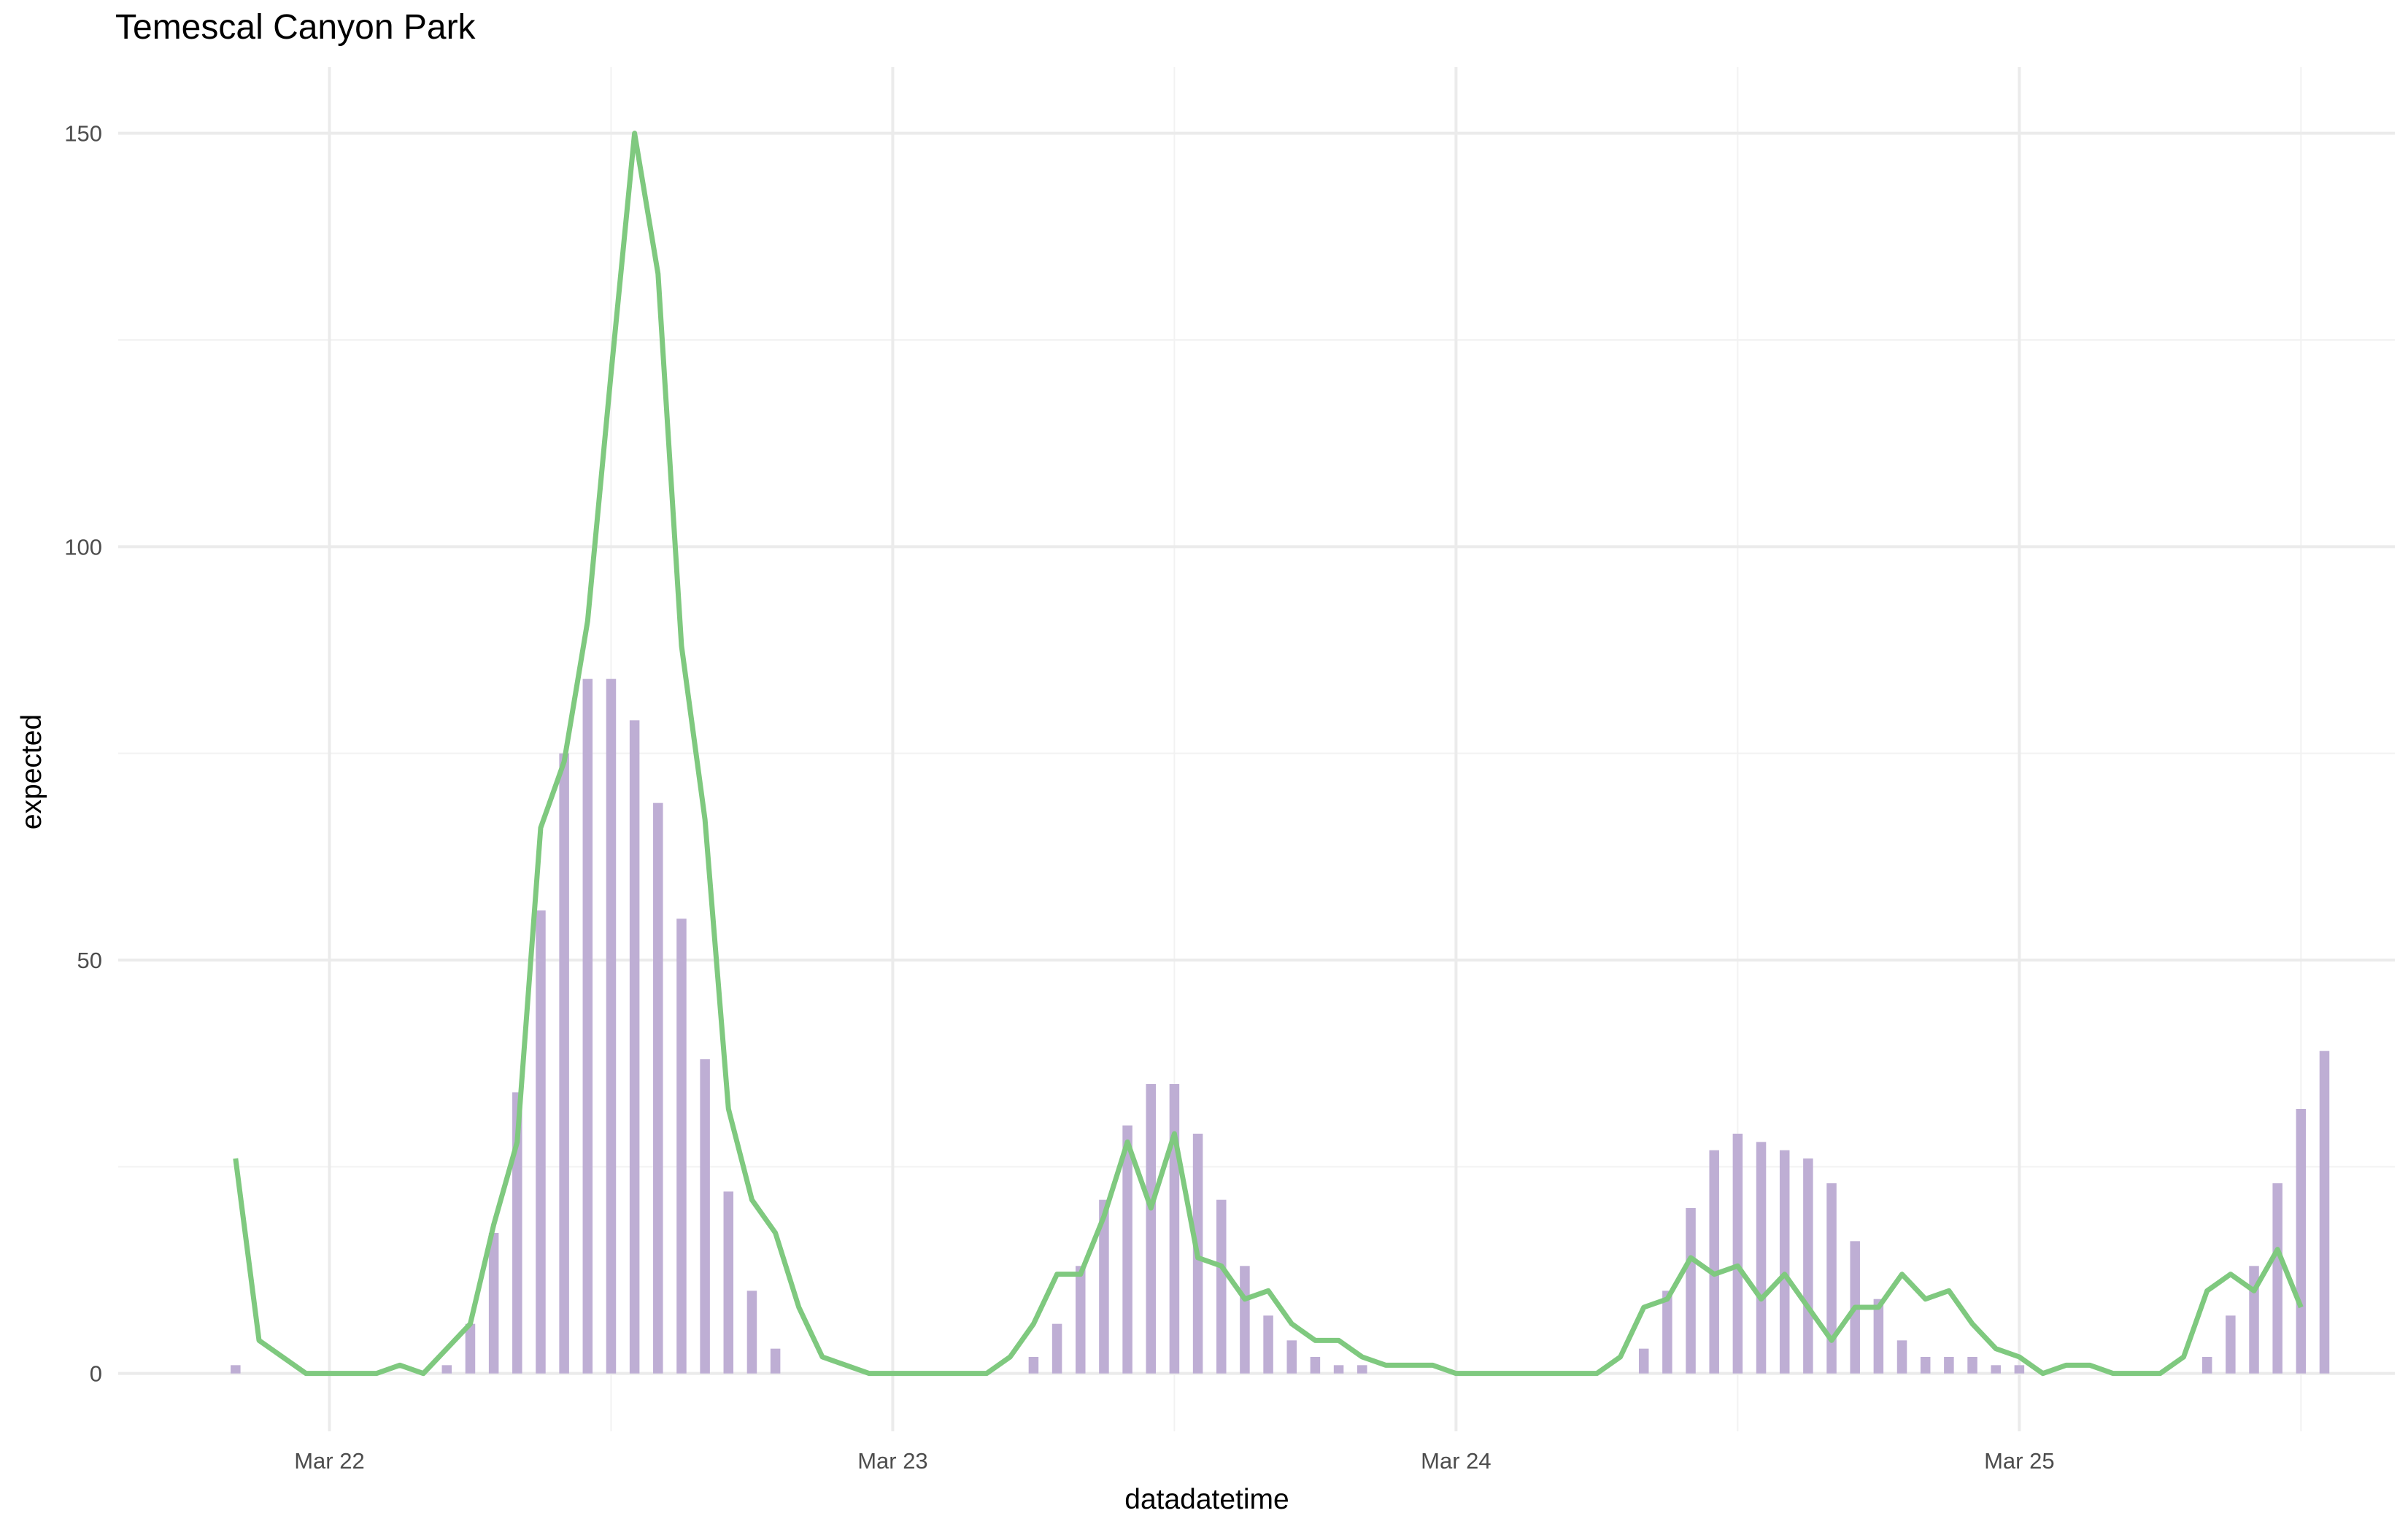 This screenshot has width=2408, height=1532. I want to click on x-tick-label: Mar 22, so click(329, 1461).